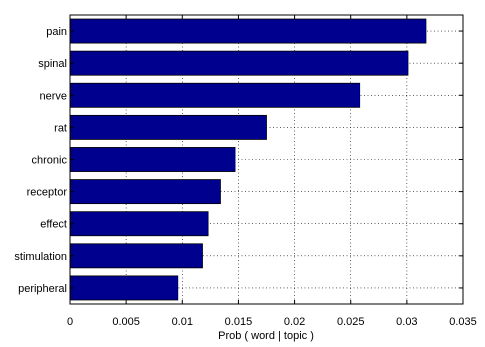  What do you see at coordinates (56, 32) in the screenshot?
I see `y-tick-label-pain: pain` at bounding box center [56, 32].